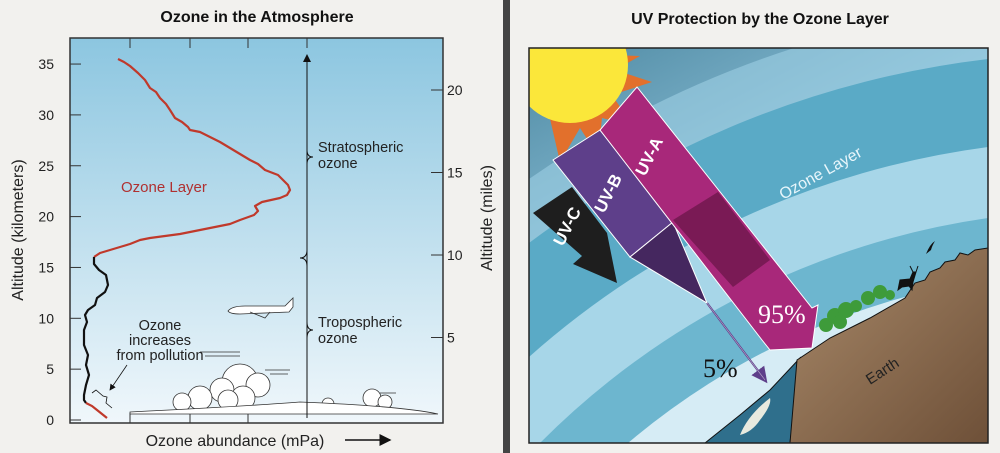 This screenshot has width=1000, height=453. What do you see at coordinates (50, 420) in the screenshot?
I see `km-tick-label: 0` at bounding box center [50, 420].